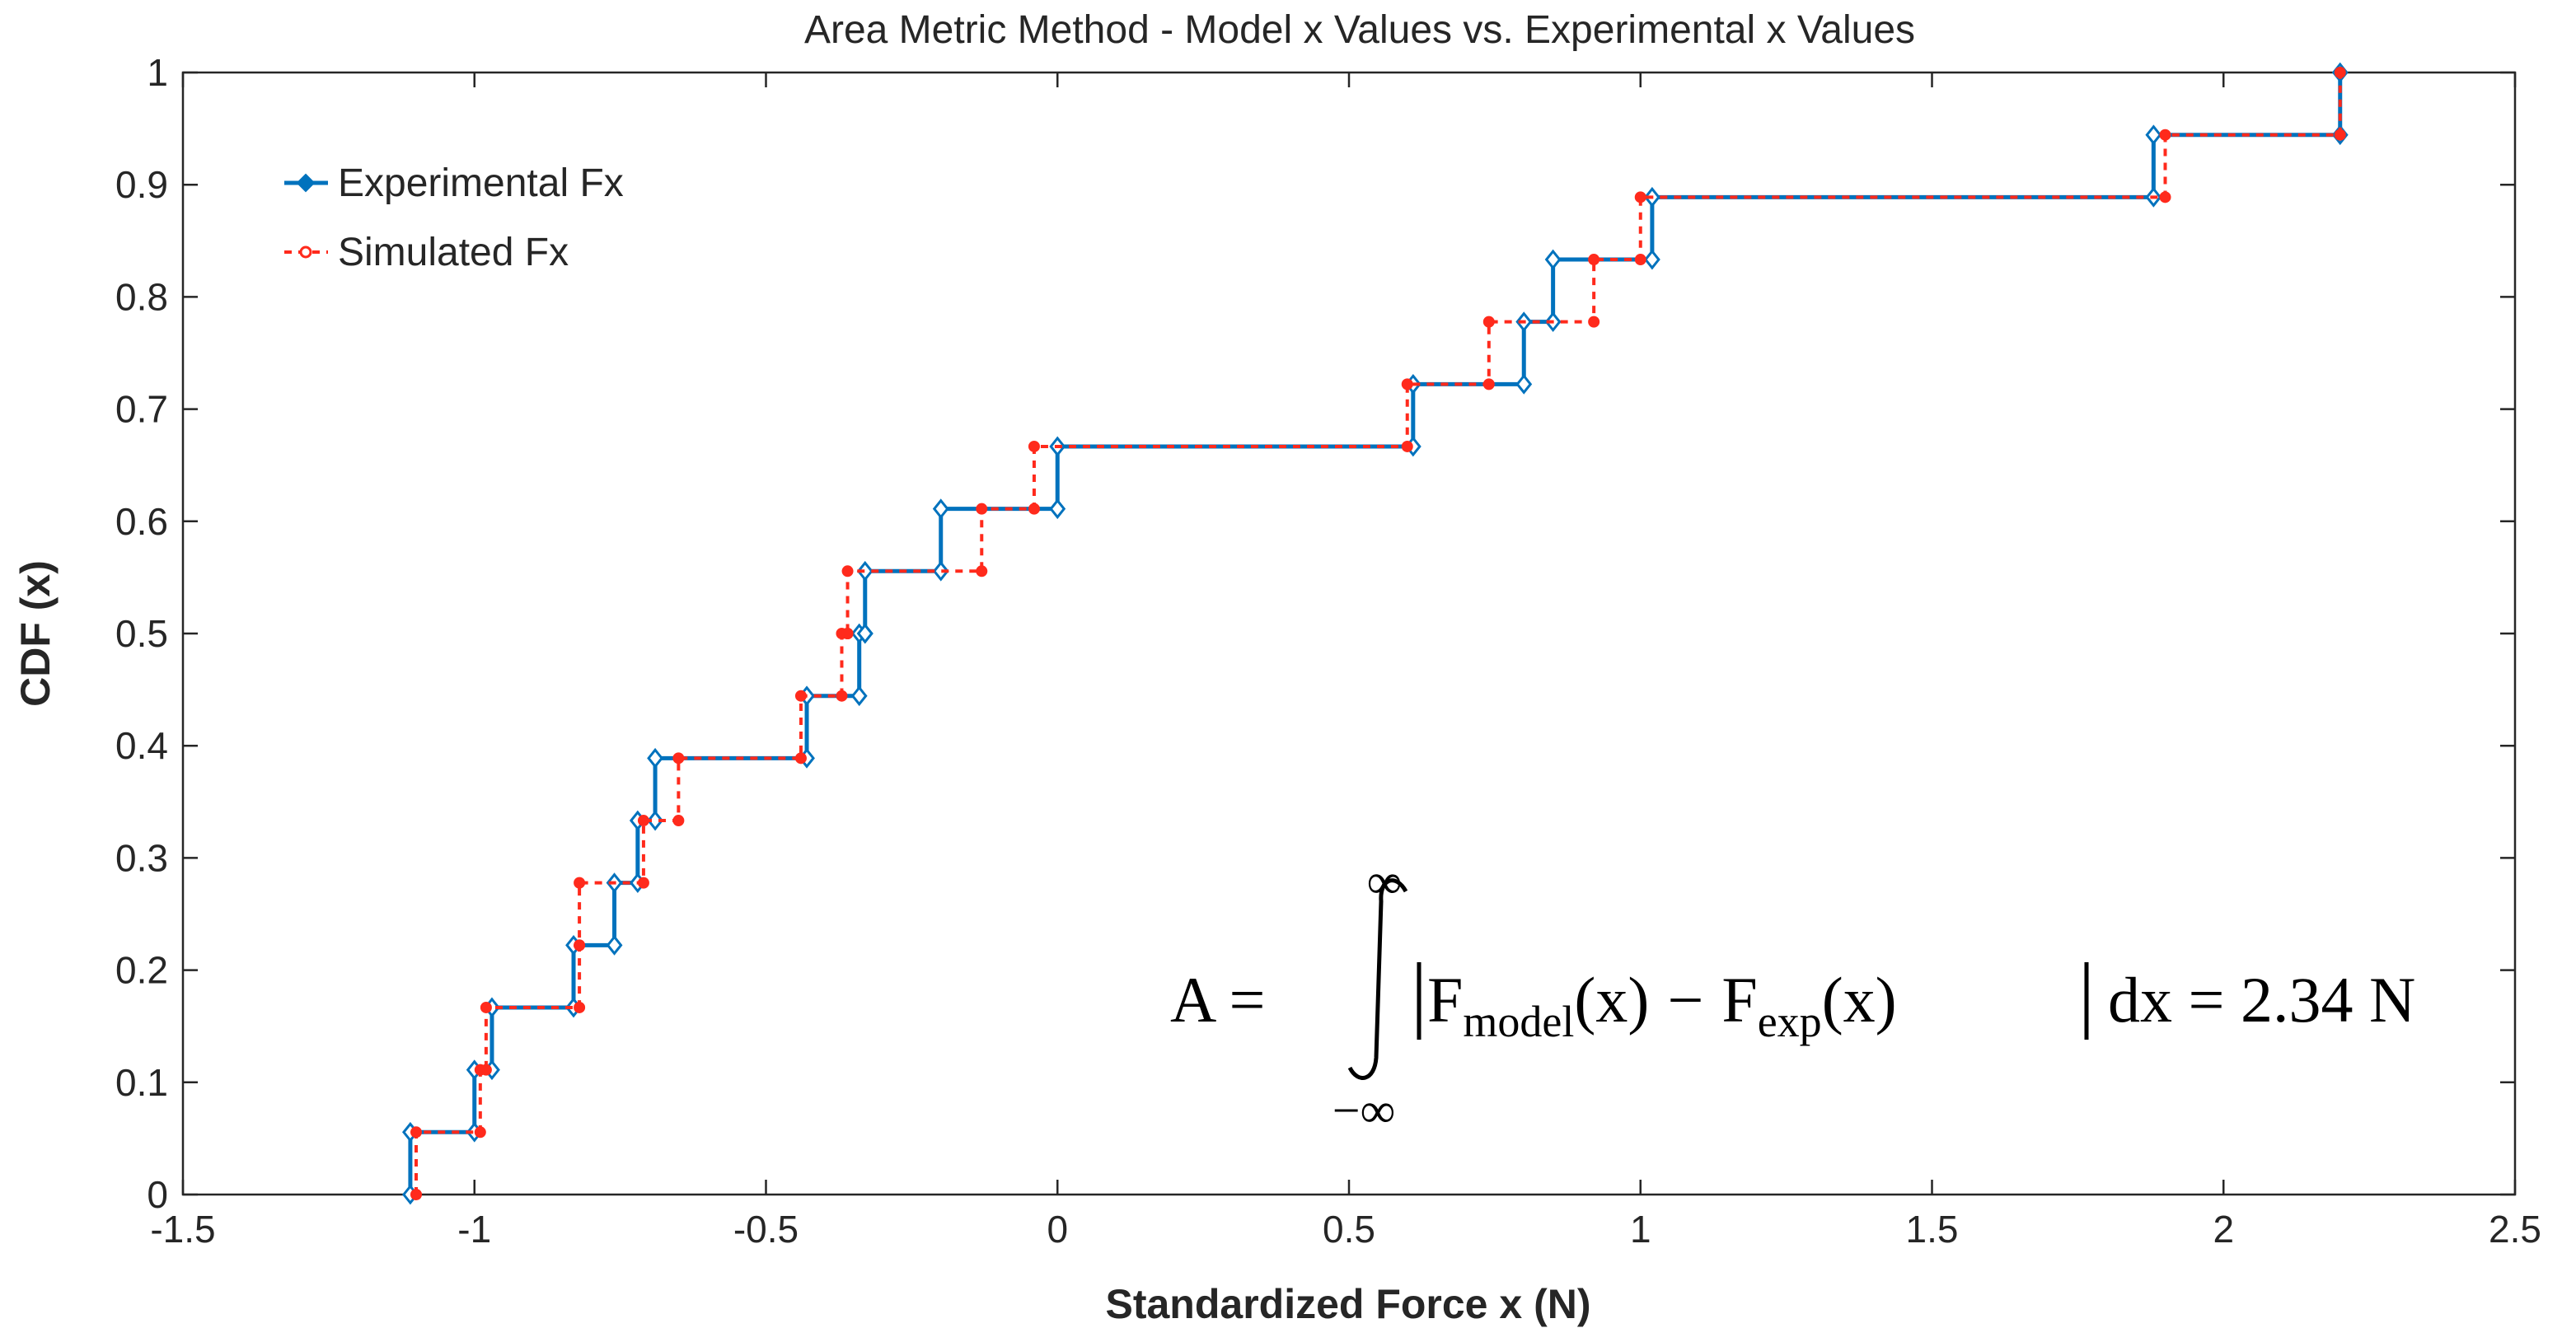 The height and width of the screenshot is (1342, 2576). Describe the element at coordinates (1348, 1304) in the screenshot. I see `x-axis-label: Standardized Force x (N)` at that location.